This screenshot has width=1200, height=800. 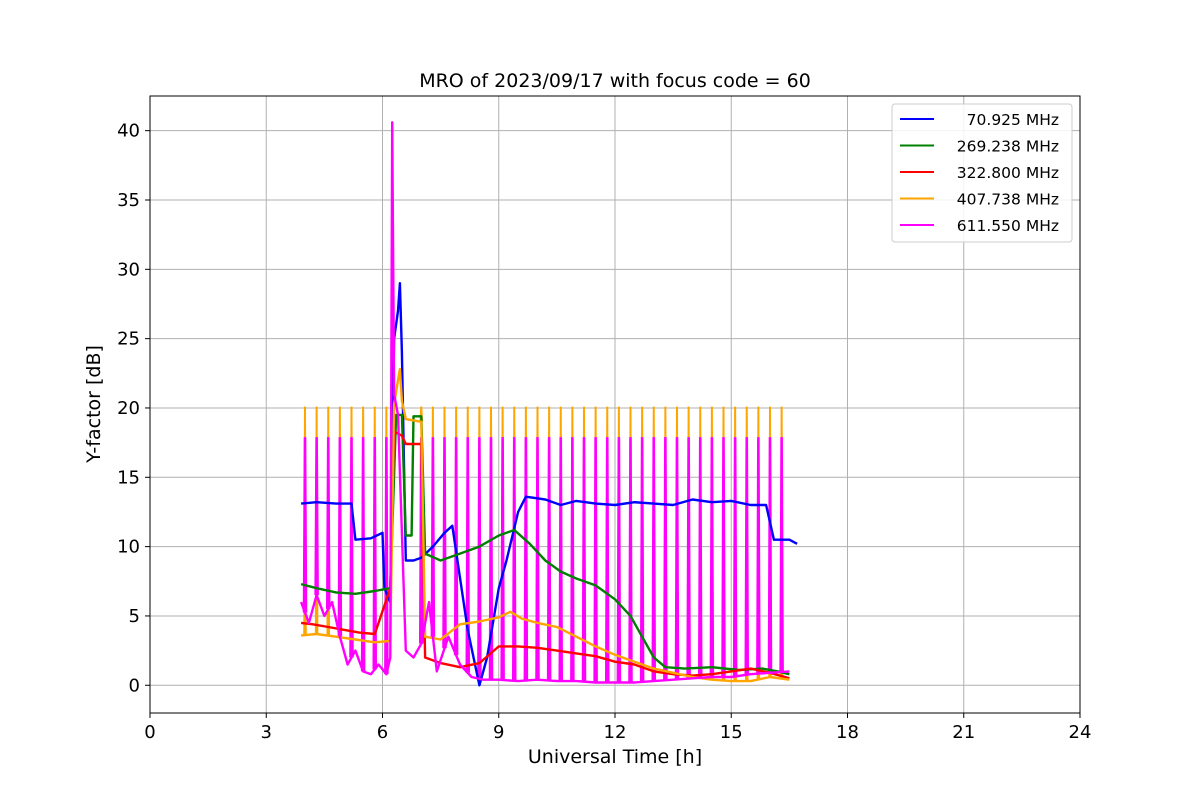 What do you see at coordinates (1008, 226) in the screenshot?
I see `legend-label: 611.550 MHz` at bounding box center [1008, 226].